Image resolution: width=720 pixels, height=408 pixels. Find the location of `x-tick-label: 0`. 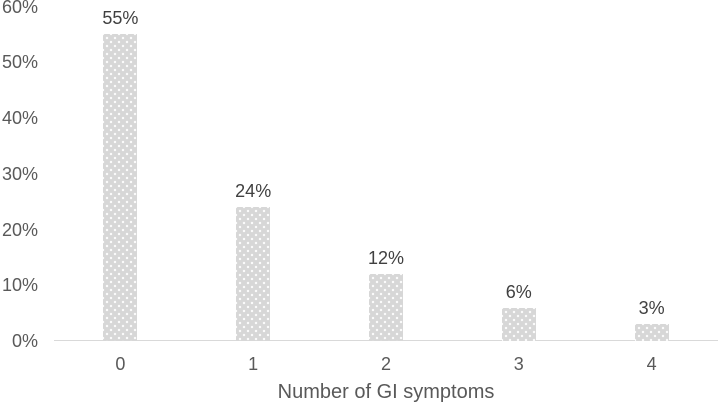

x-tick-label: 0 is located at coordinates (120, 364).